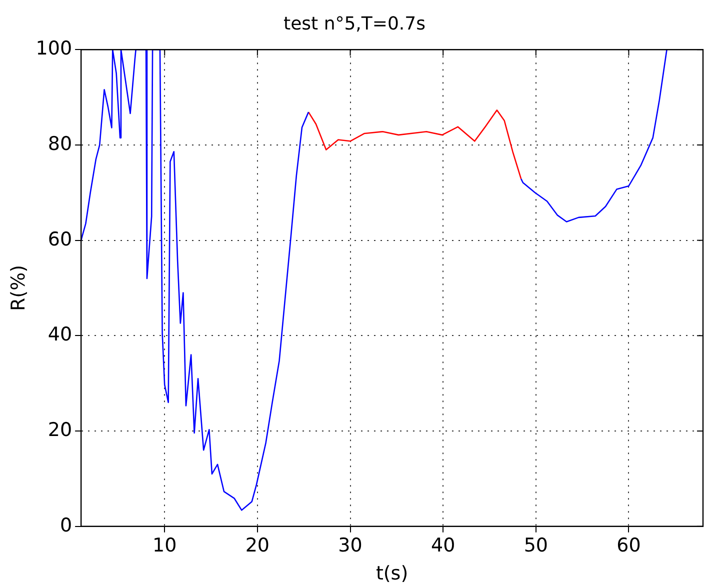  What do you see at coordinates (350, 545) in the screenshot?
I see `x-tick-label: 30` at bounding box center [350, 545].